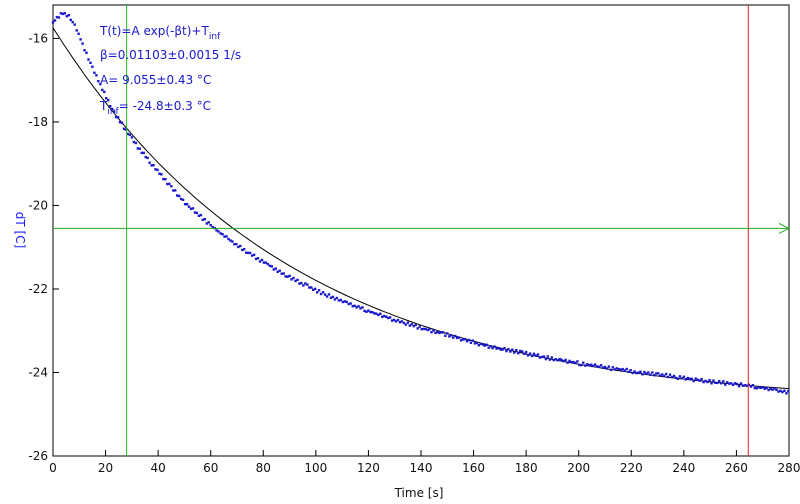 The height and width of the screenshot is (504, 800). I want to click on fit-beta: β=0.01103±0.0015 1/s, so click(170, 55).